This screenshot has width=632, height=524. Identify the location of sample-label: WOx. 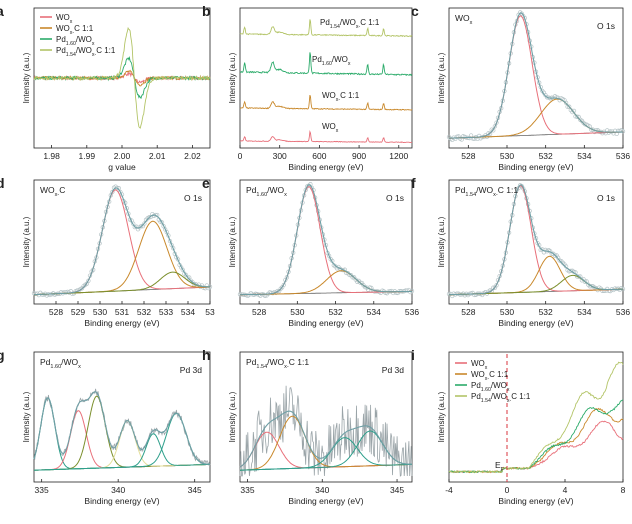
(464, 19).